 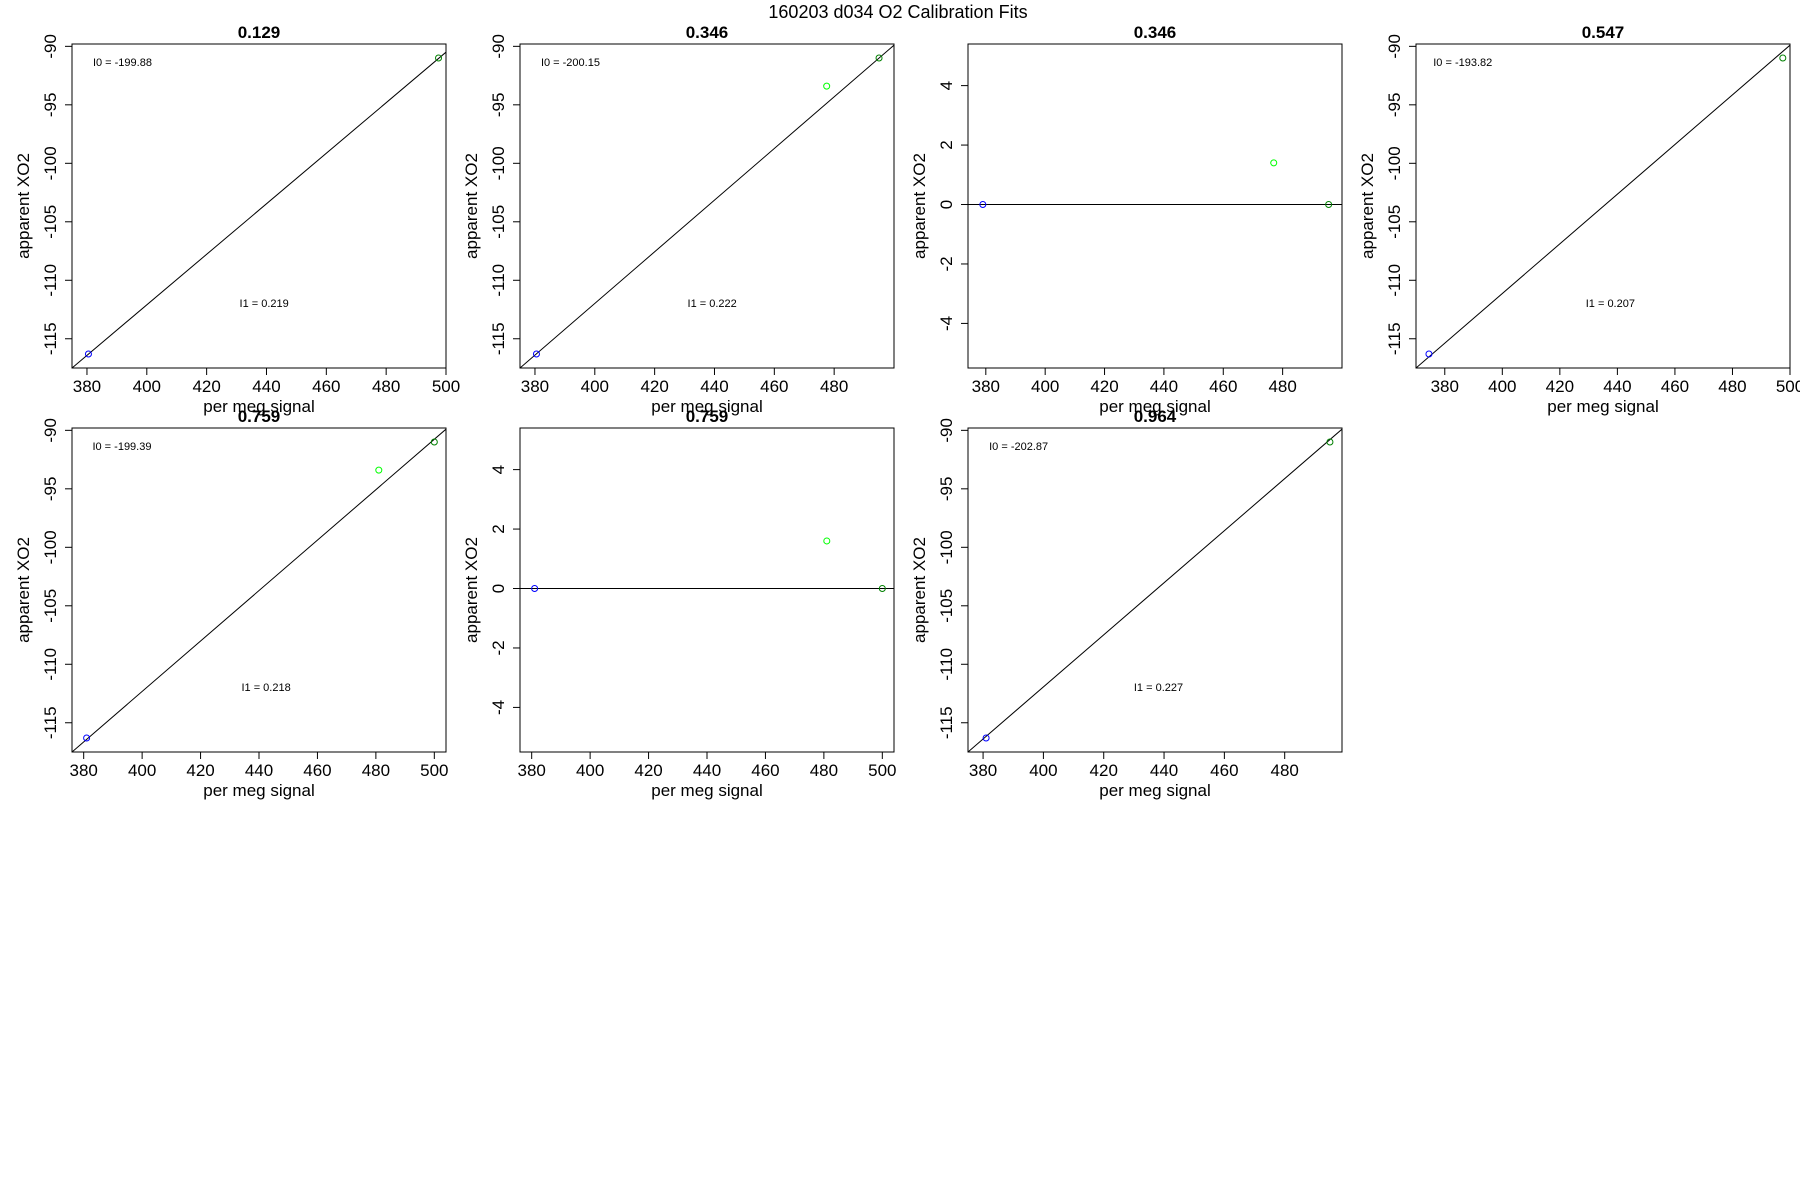 I want to click on panel-title: 0.129, so click(x=259, y=32).